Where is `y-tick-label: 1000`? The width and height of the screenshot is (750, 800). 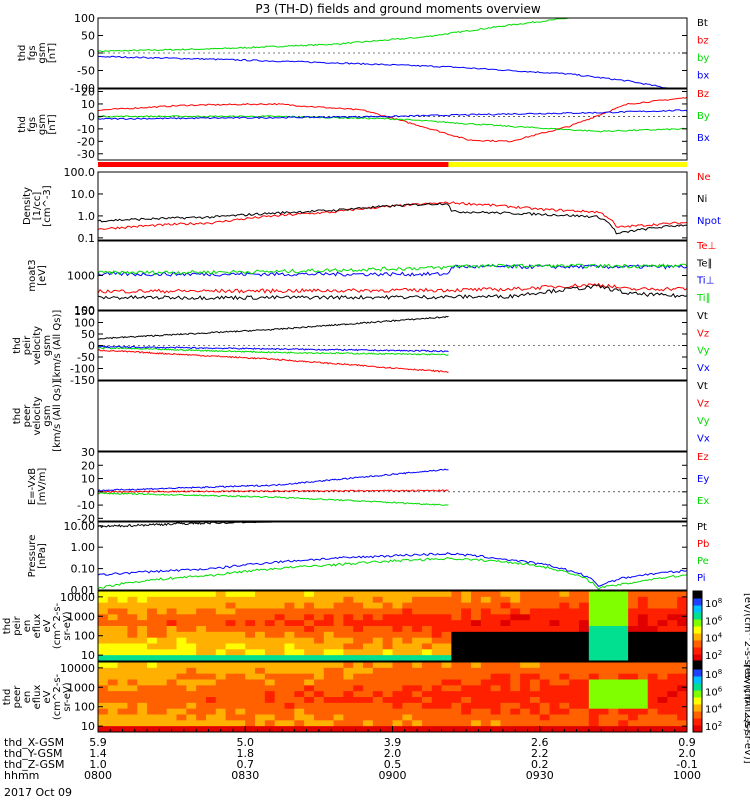
y-tick-label: 1000 is located at coordinates (81, 276).